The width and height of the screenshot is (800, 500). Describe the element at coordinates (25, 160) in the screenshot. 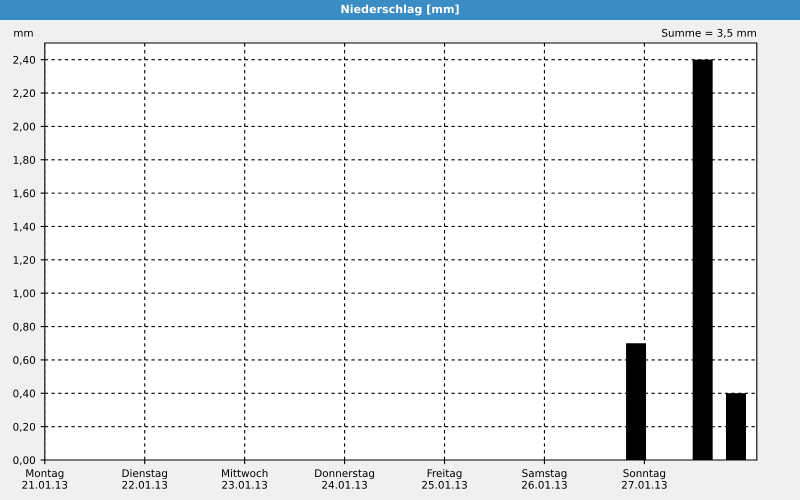

I see `y-tick-label: 1,80` at that location.